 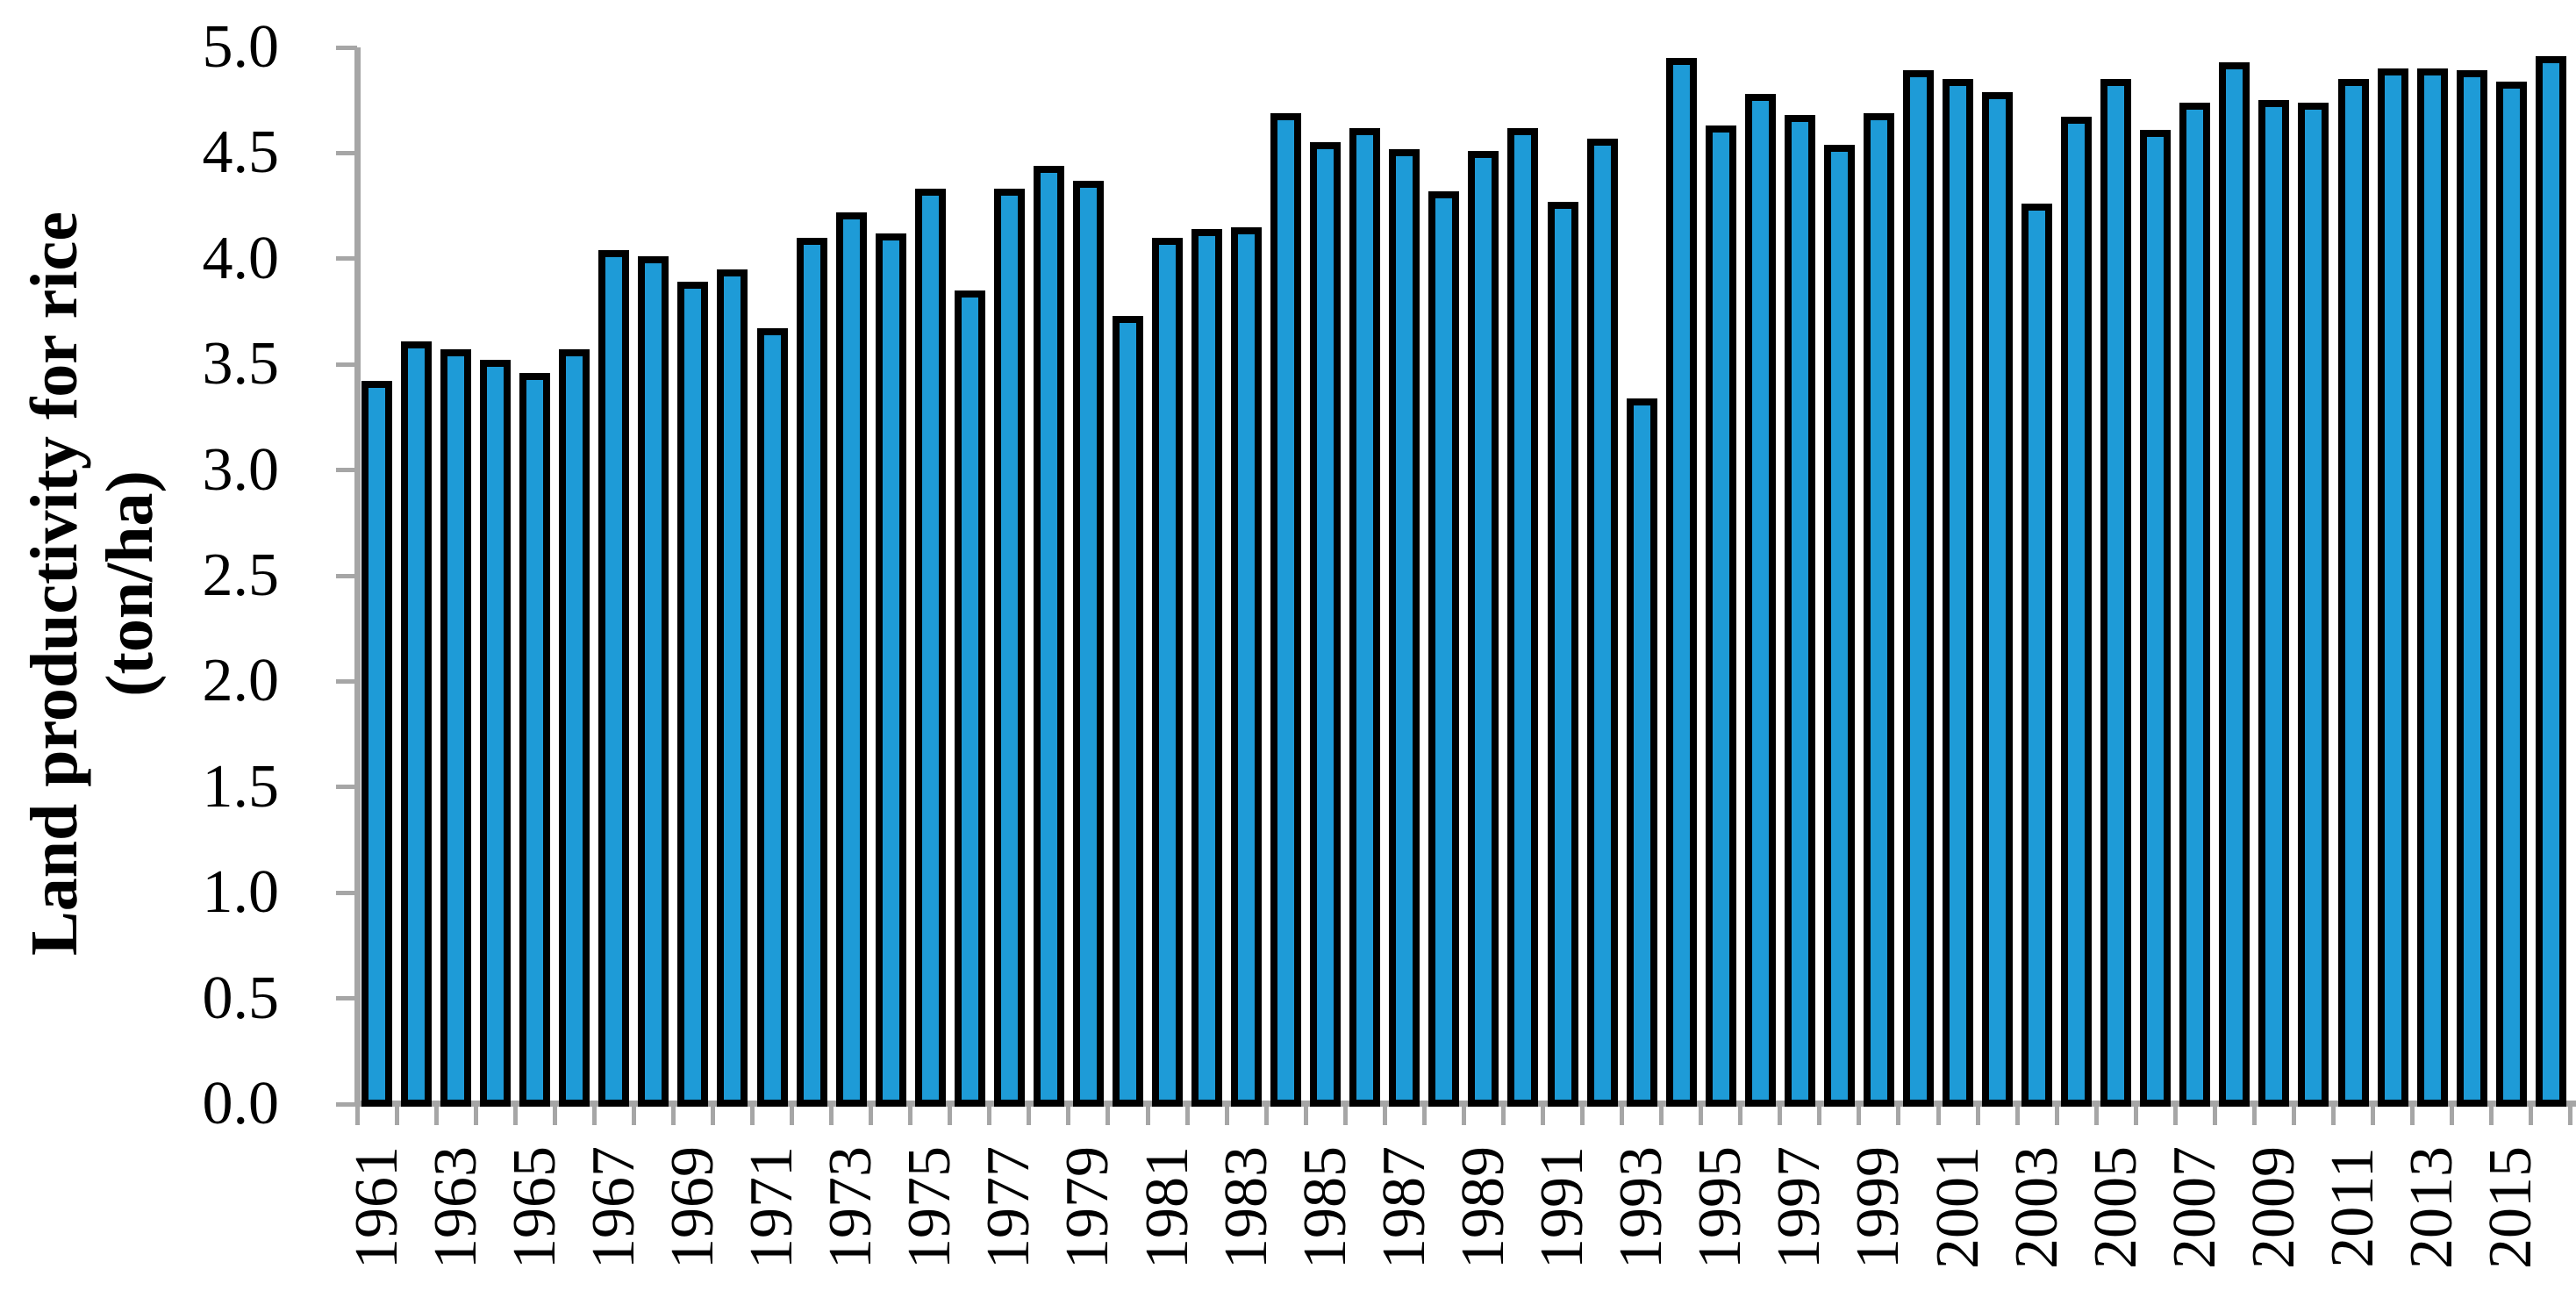 I want to click on bar-1984, so click(x=1286, y=609).